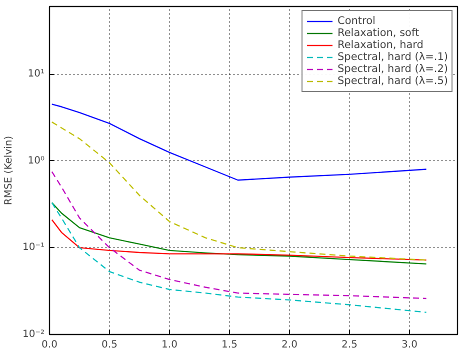 Image resolution: width=463 pixels, height=354 pixels. What do you see at coordinates (8, 171) in the screenshot?
I see `y-axis-title: RMSE (Kelvin)` at bounding box center [8, 171].